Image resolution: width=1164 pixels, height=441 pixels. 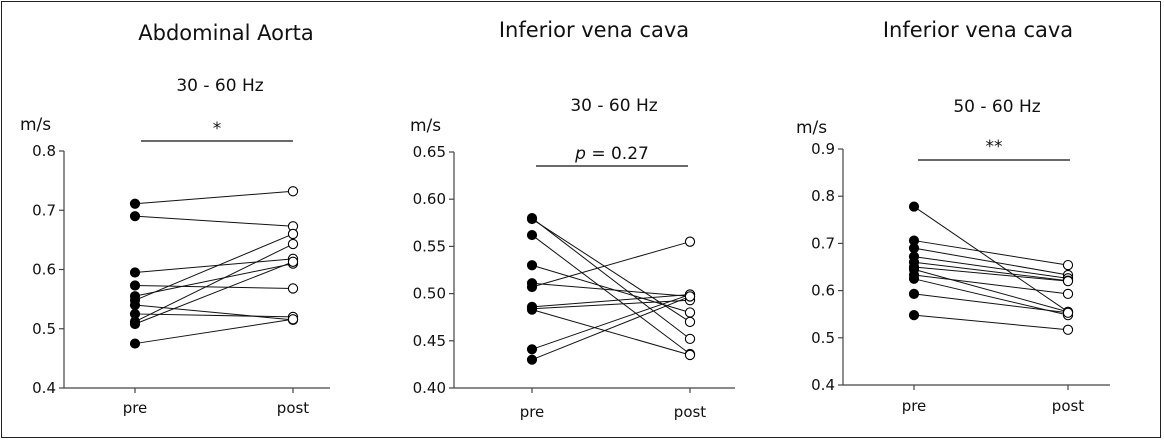 What do you see at coordinates (429, 199) in the screenshot?
I see `y-tick-label: 0.60` at bounding box center [429, 199].